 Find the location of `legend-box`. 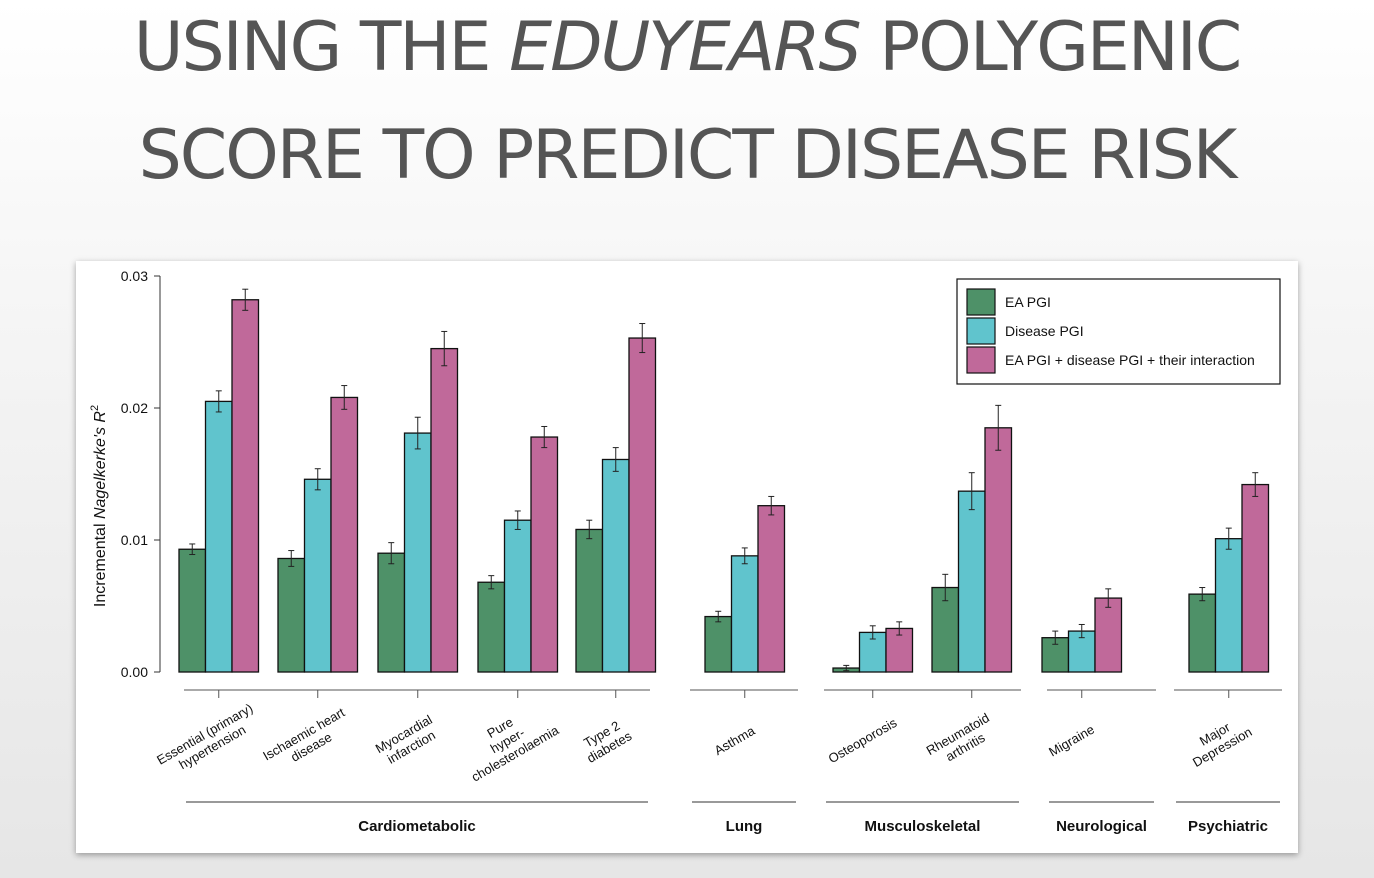

legend-box is located at coordinates (1118, 331).